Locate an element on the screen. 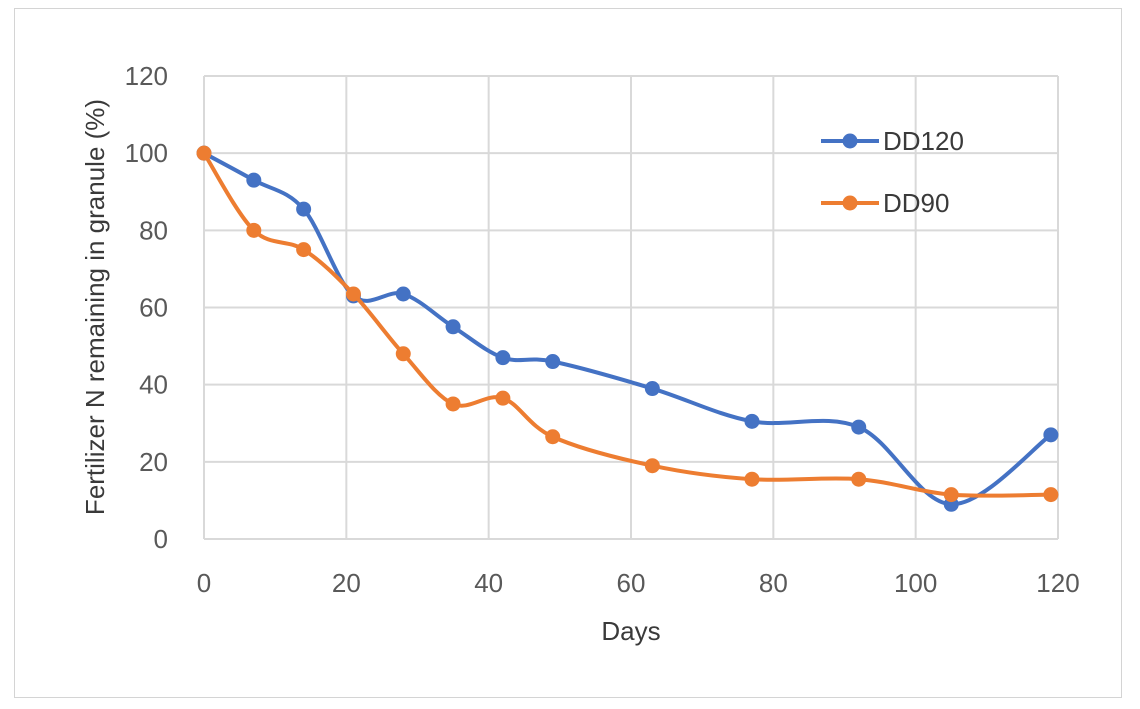 The width and height of the screenshot is (1140, 709). legend-marker-dd90 is located at coordinates (850, 203).